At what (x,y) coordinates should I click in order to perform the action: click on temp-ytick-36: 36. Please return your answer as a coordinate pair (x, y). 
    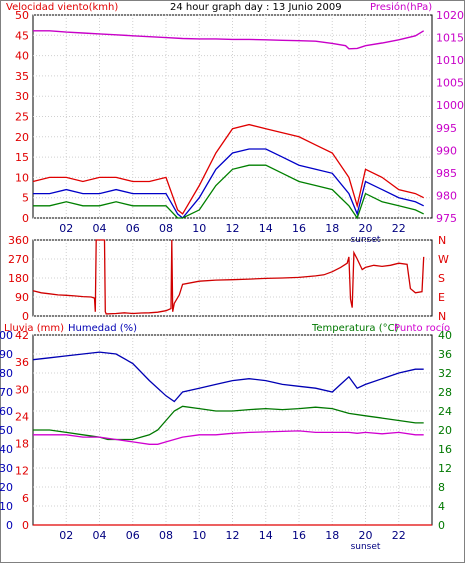
    Looking at the image, I should click on (445, 354).